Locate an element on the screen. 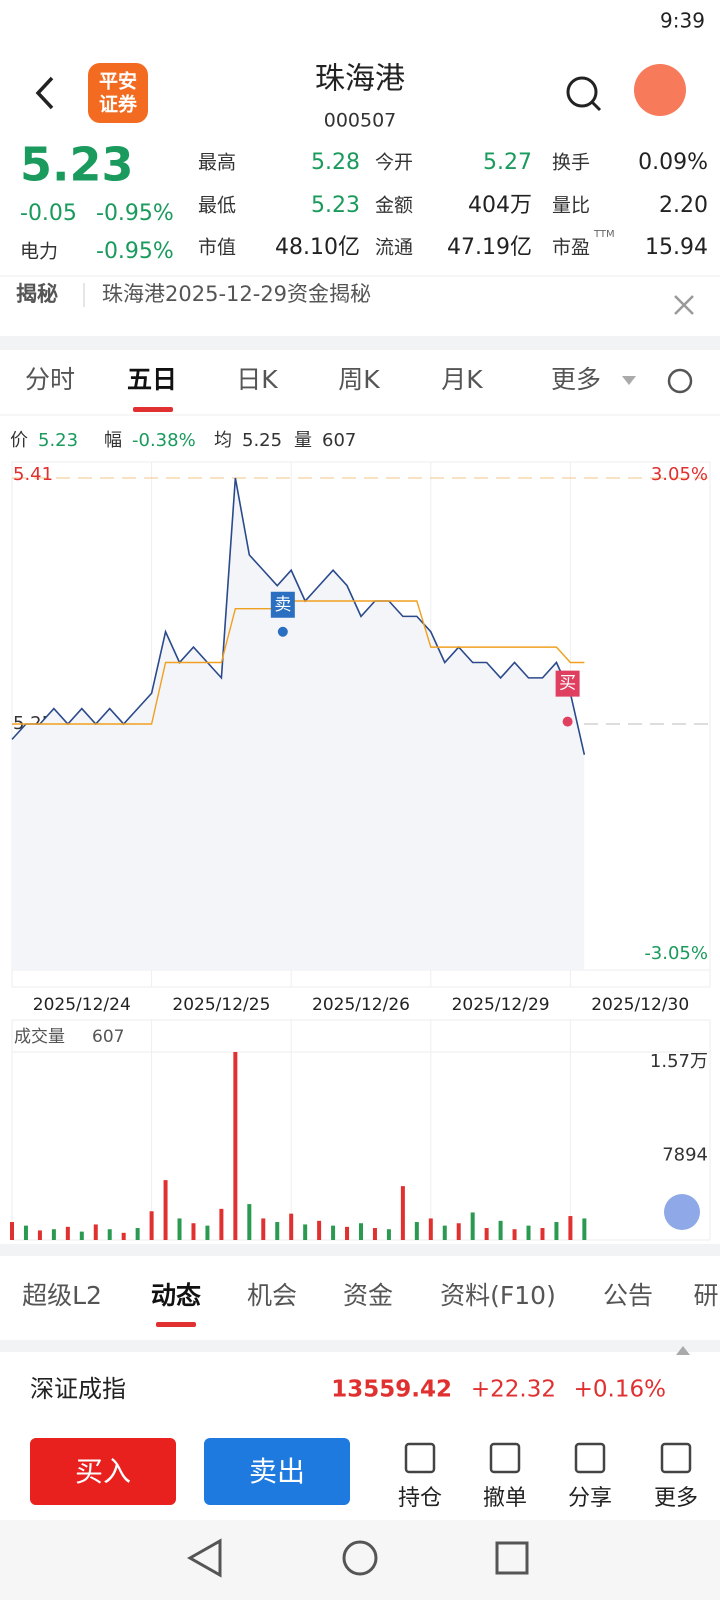 This screenshot has width=720, height=1600. stat-label: 金额 is located at coordinates (394, 206).